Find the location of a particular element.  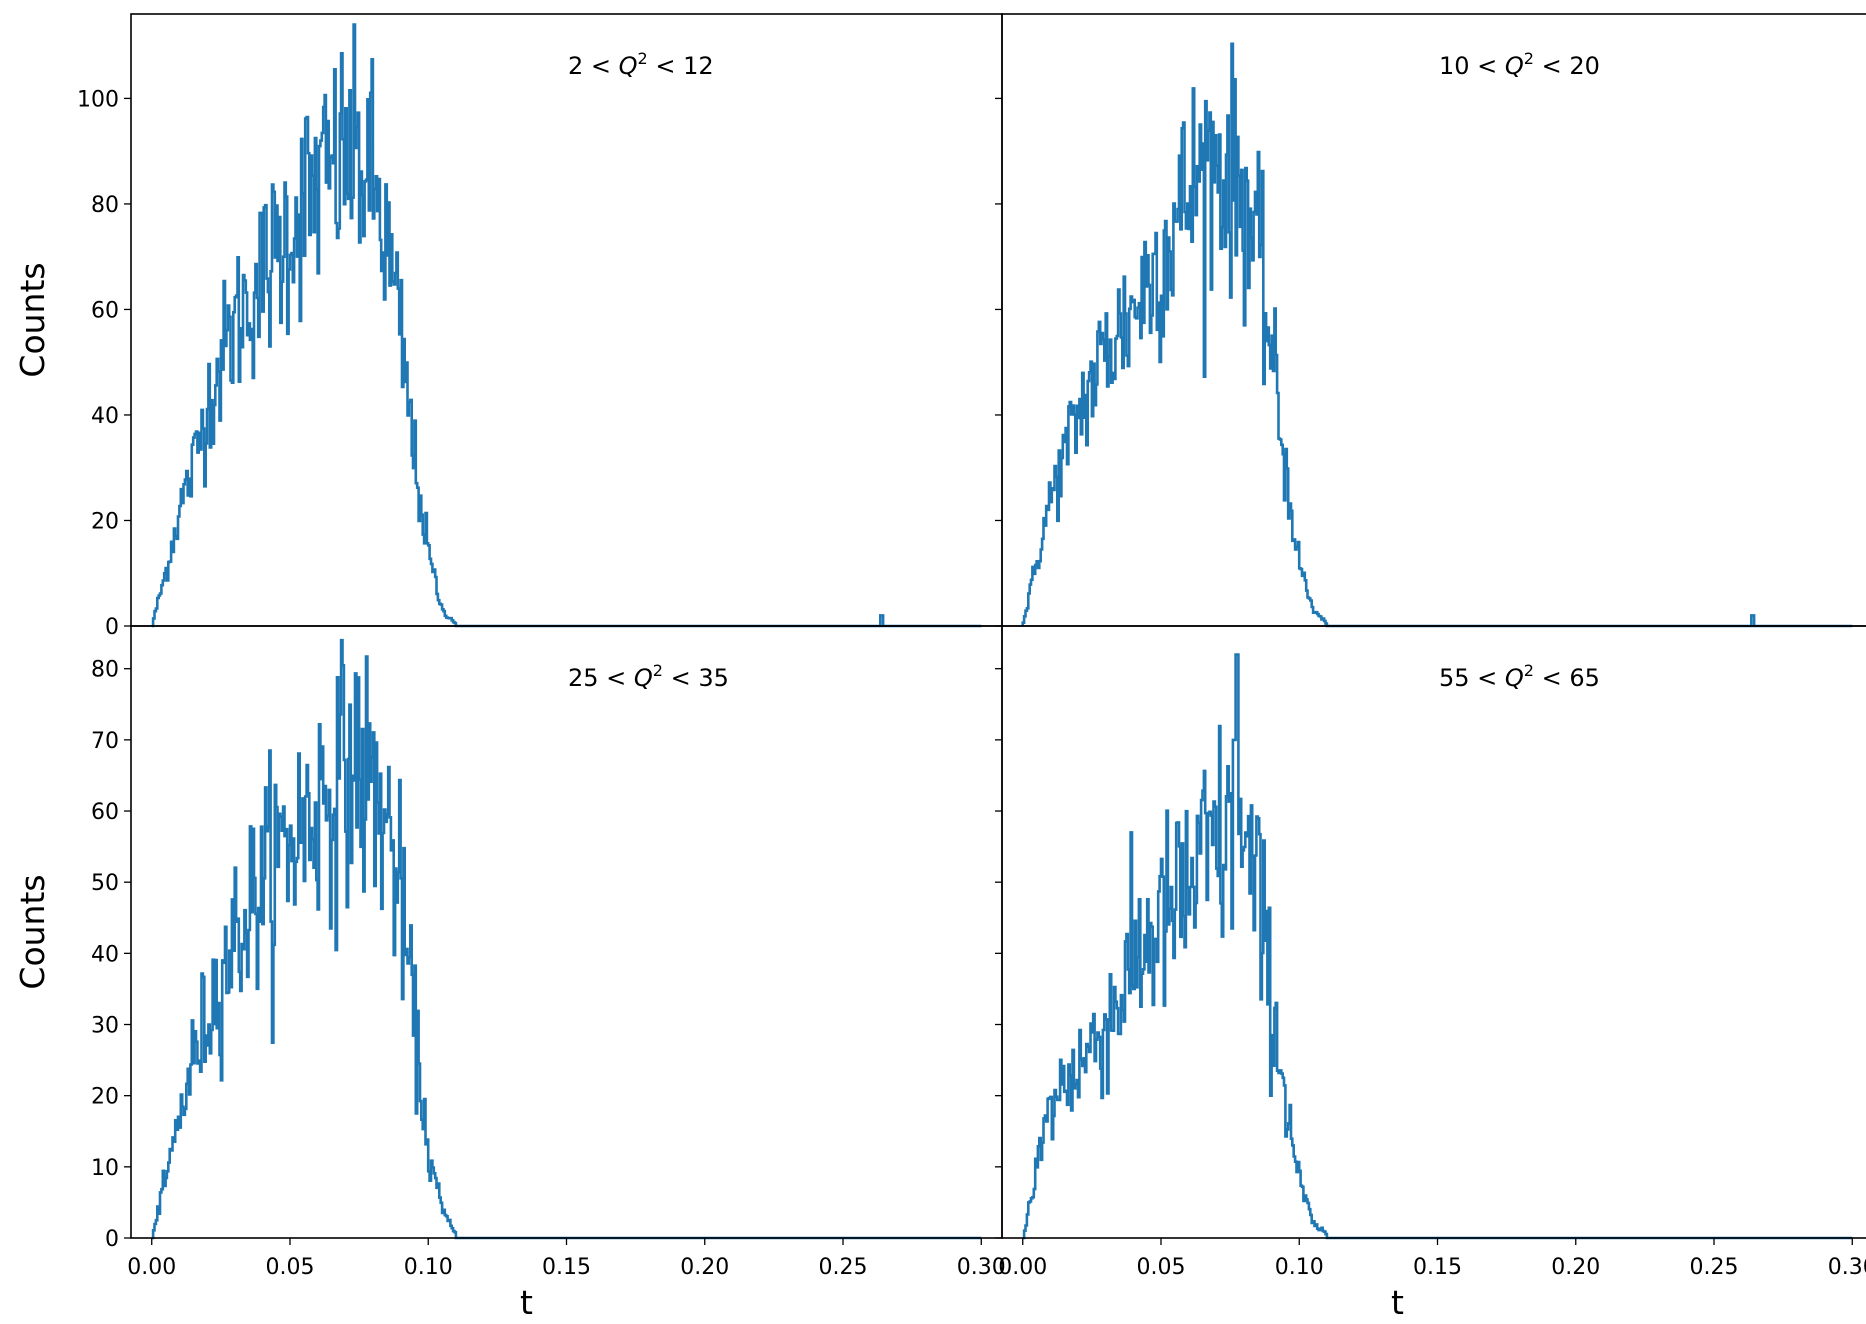

y-tick-label: 50 is located at coordinates (105, 883).